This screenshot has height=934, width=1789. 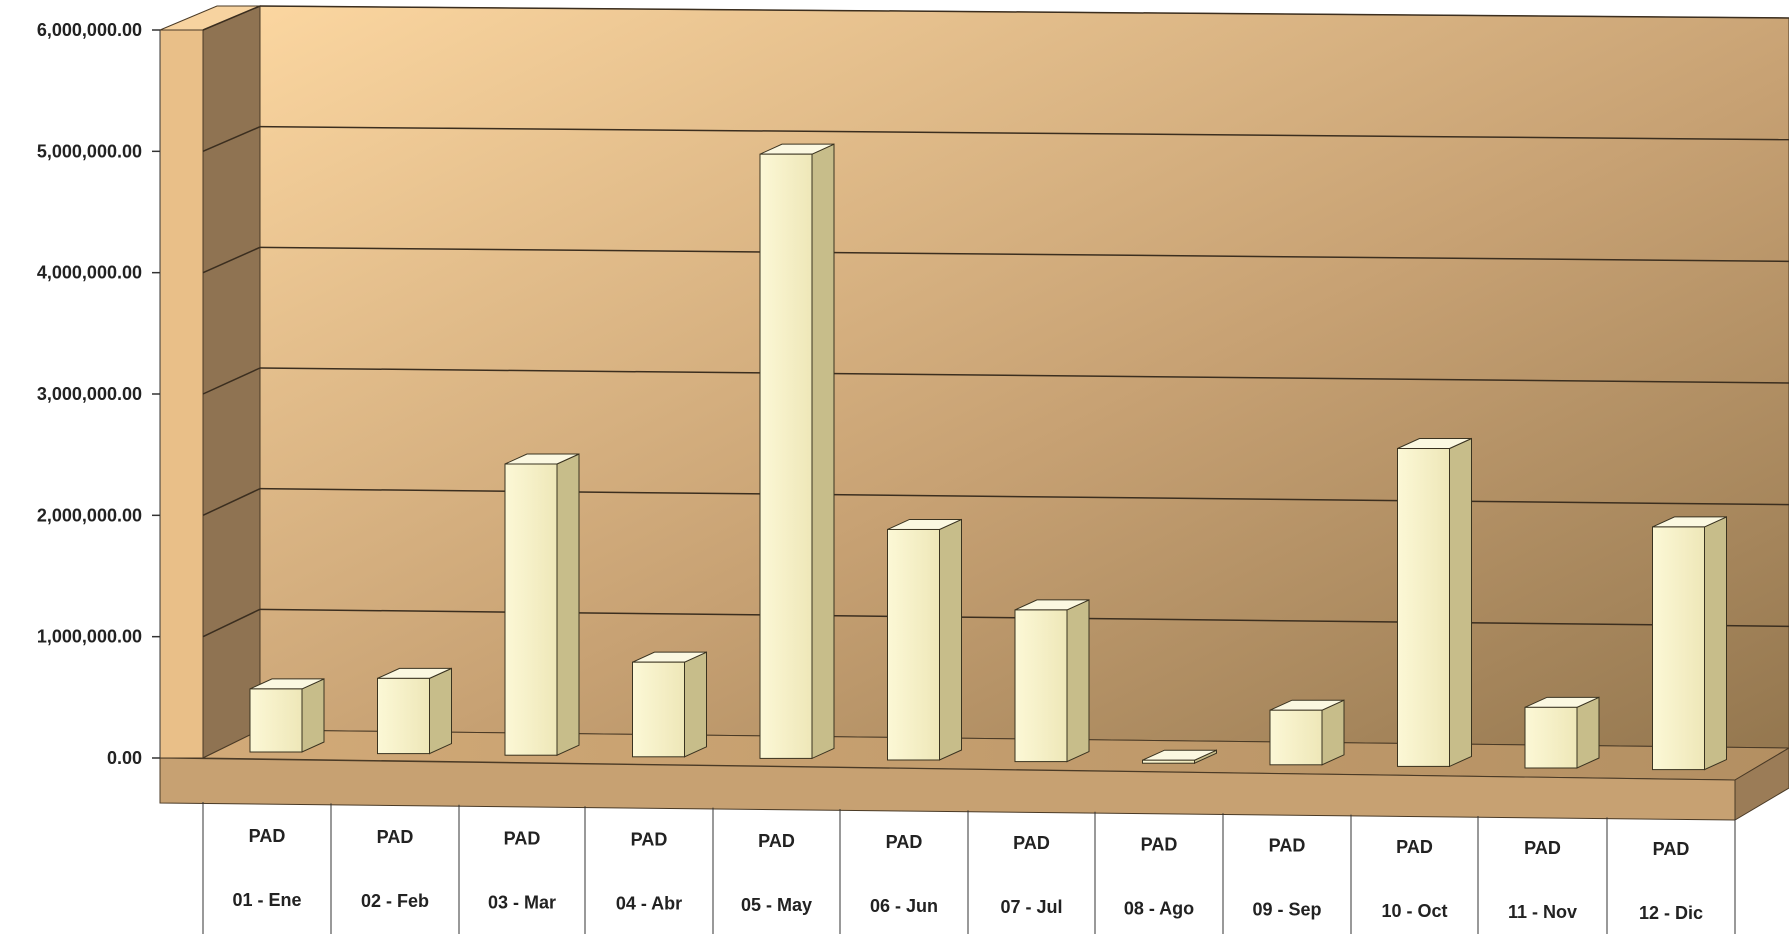 I want to click on x-tick-label: 03 - Mar, so click(x=522, y=902).